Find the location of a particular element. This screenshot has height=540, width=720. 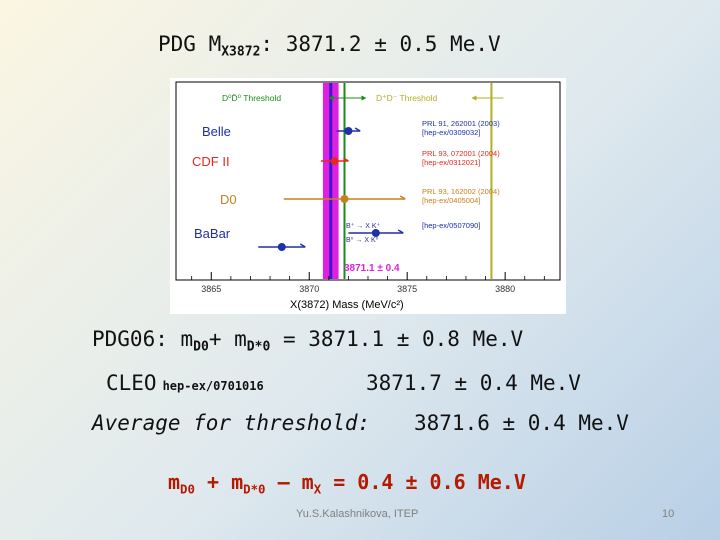

reference-0-1: [hep-ex/0309032] is located at coordinates (451, 132).